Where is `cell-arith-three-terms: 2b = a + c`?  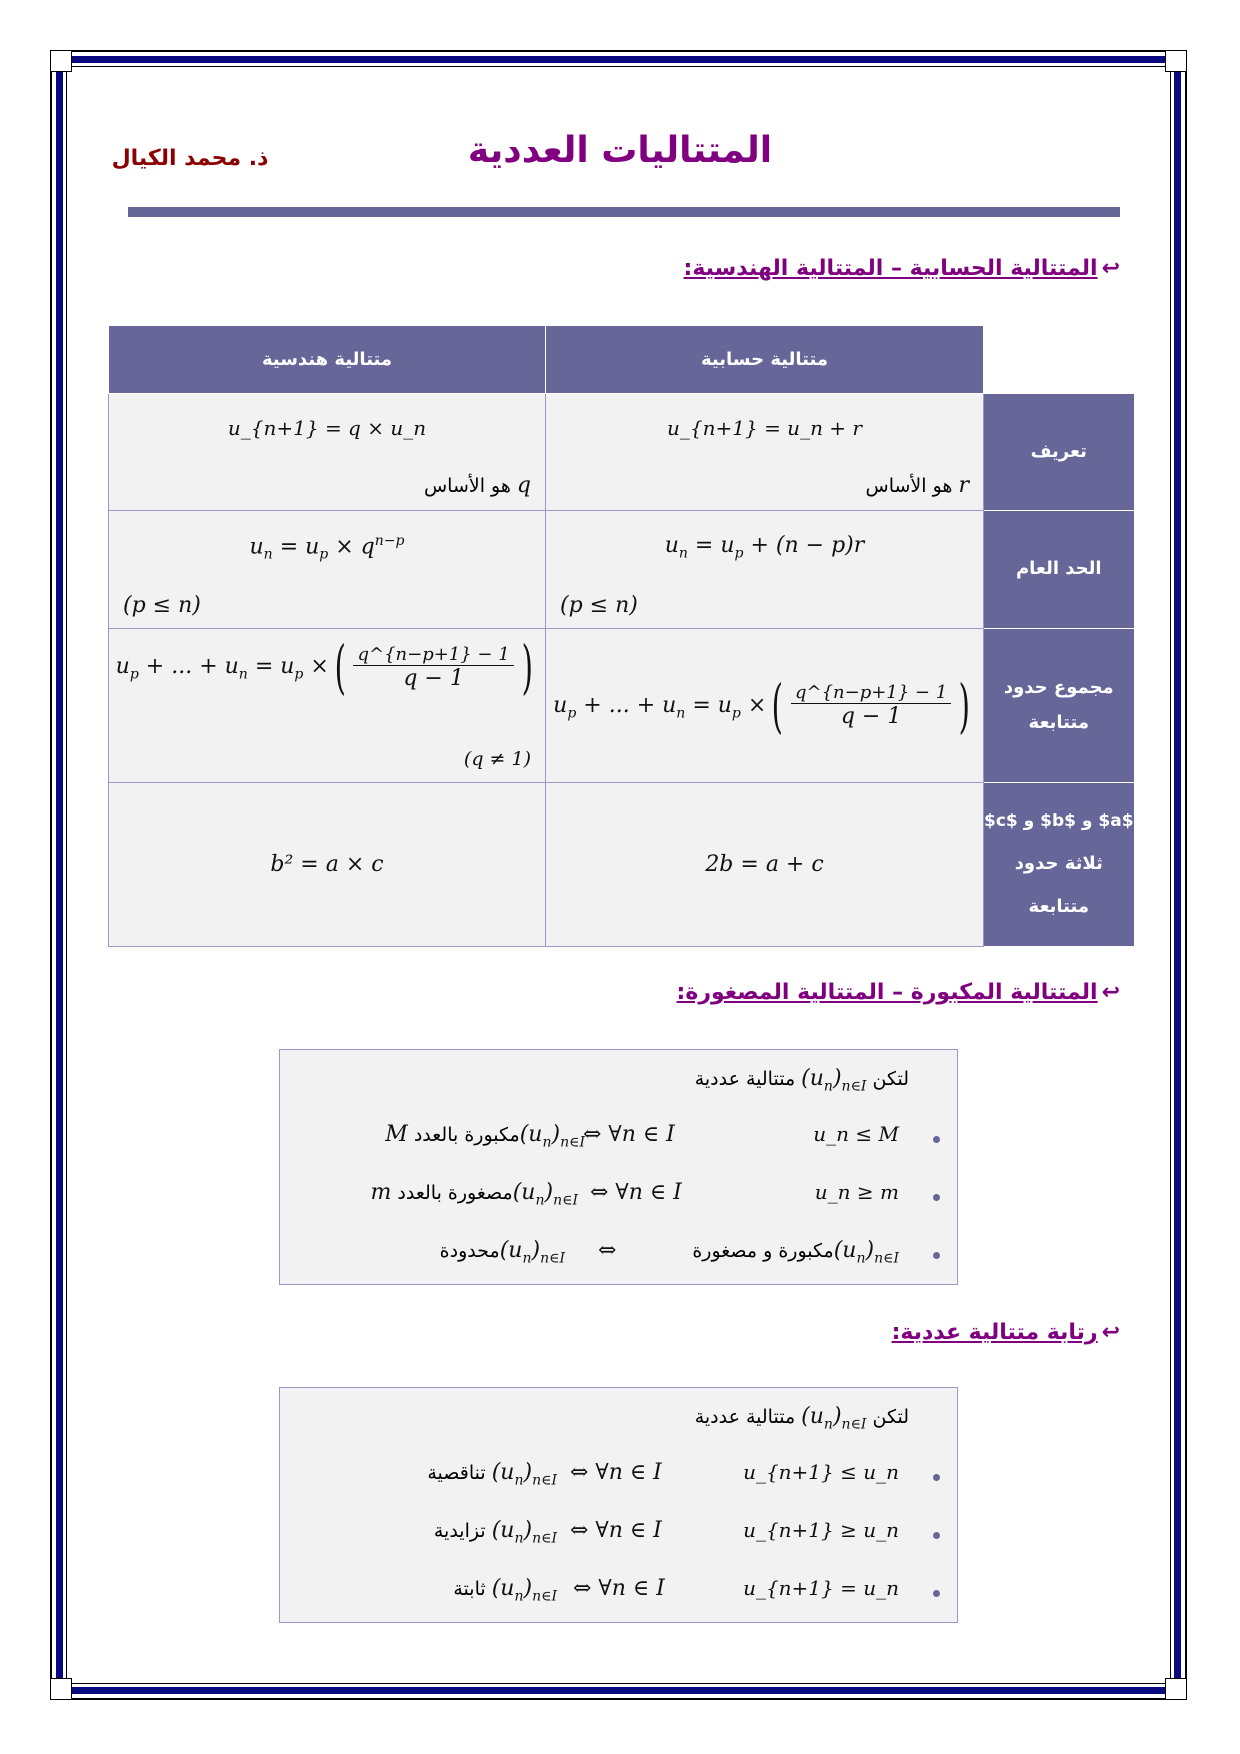 cell-arith-three-terms: 2b = a + c is located at coordinates (764, 864).